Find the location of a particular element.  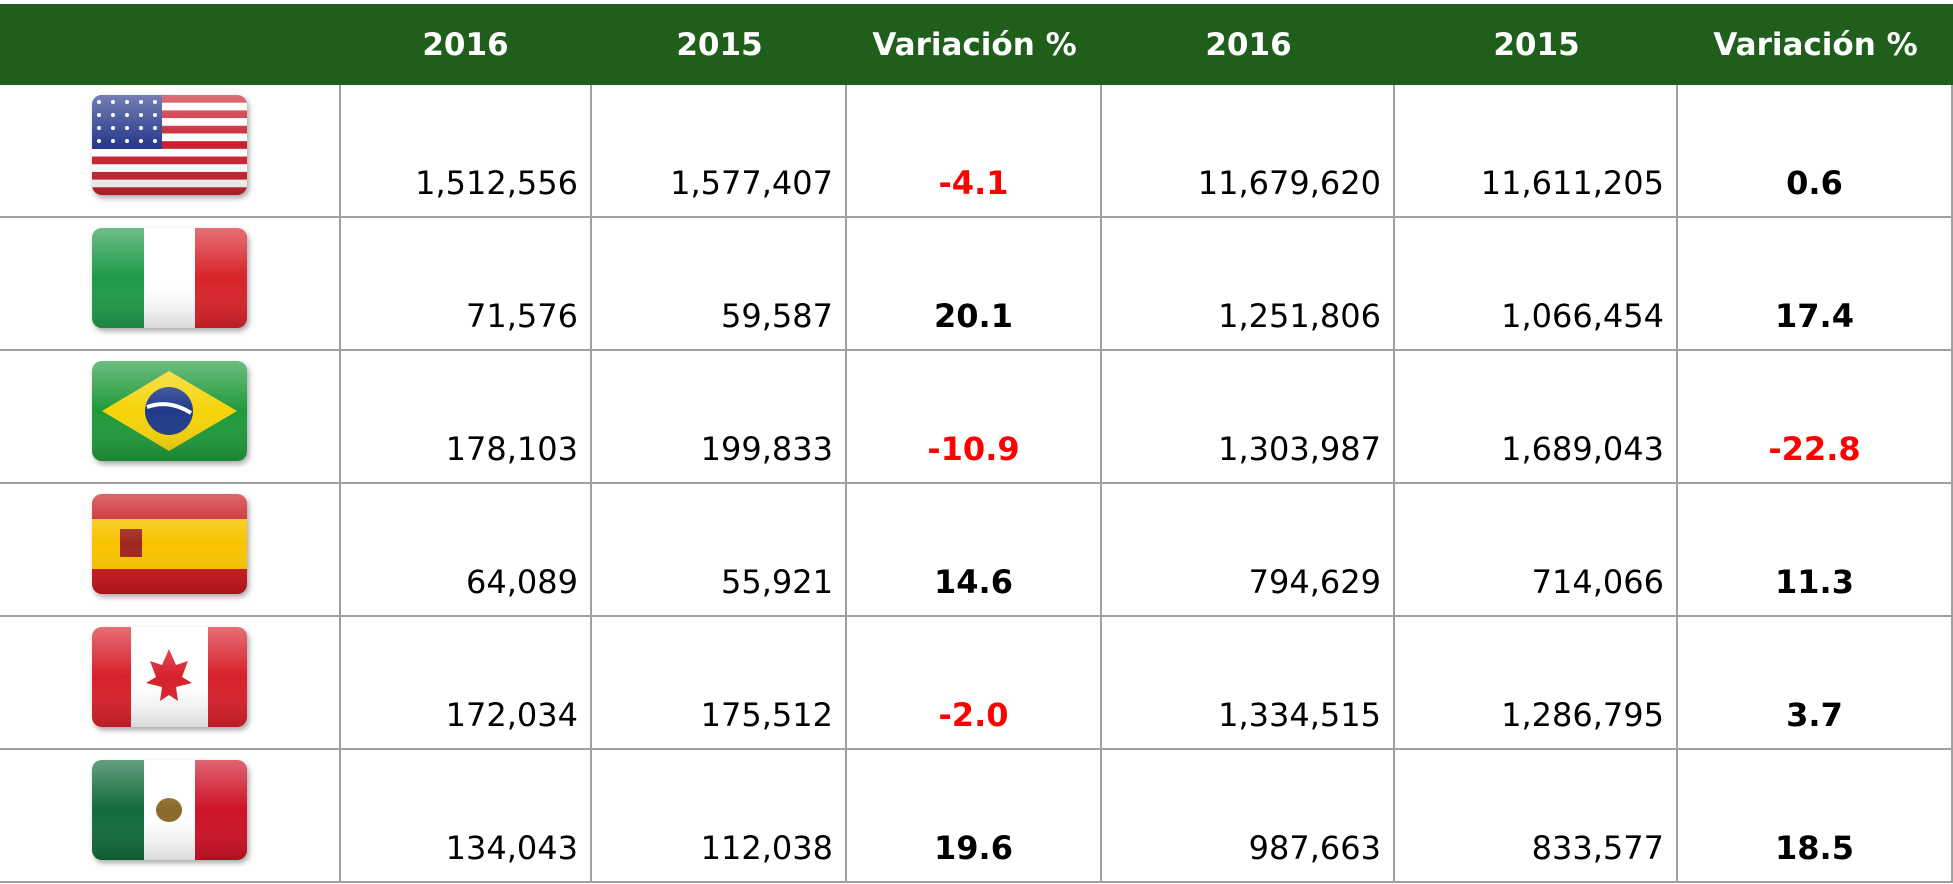

variation-cell: 0.6 is located at coordinates (1815, 151).